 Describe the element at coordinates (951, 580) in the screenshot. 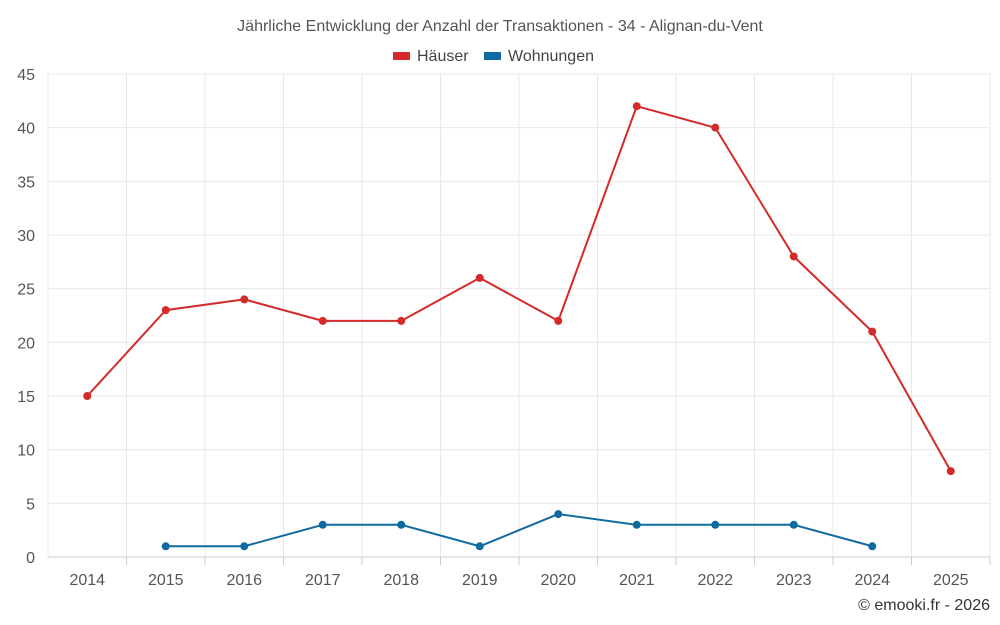

I see `x-tick-label: 2025` at that location.